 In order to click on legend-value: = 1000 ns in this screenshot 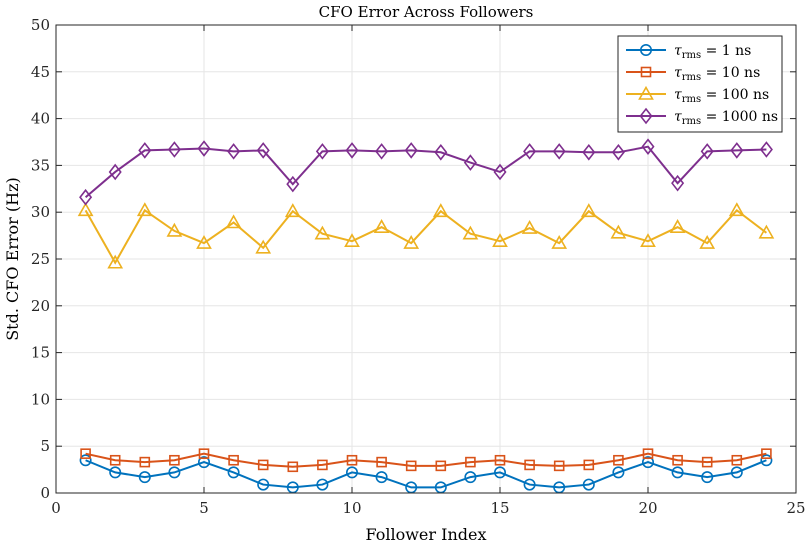, I will do `click(739, 117)`.